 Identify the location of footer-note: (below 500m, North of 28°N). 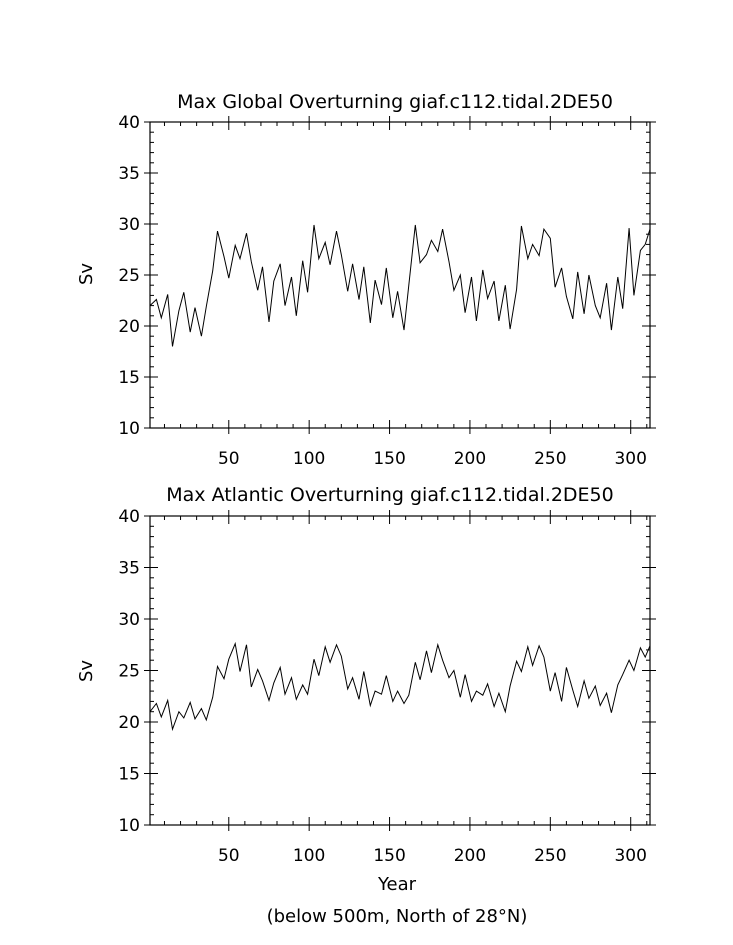
(397, 916).